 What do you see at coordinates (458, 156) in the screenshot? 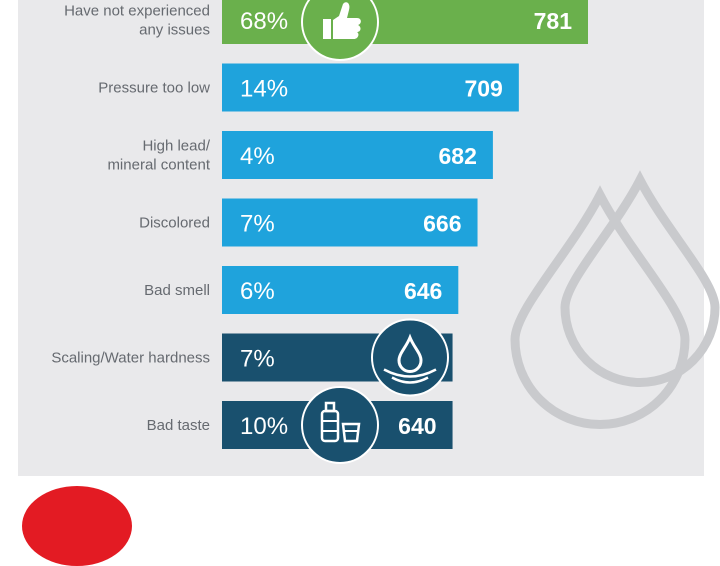
I see `value-label: 682` at bounding box center [458, 156].